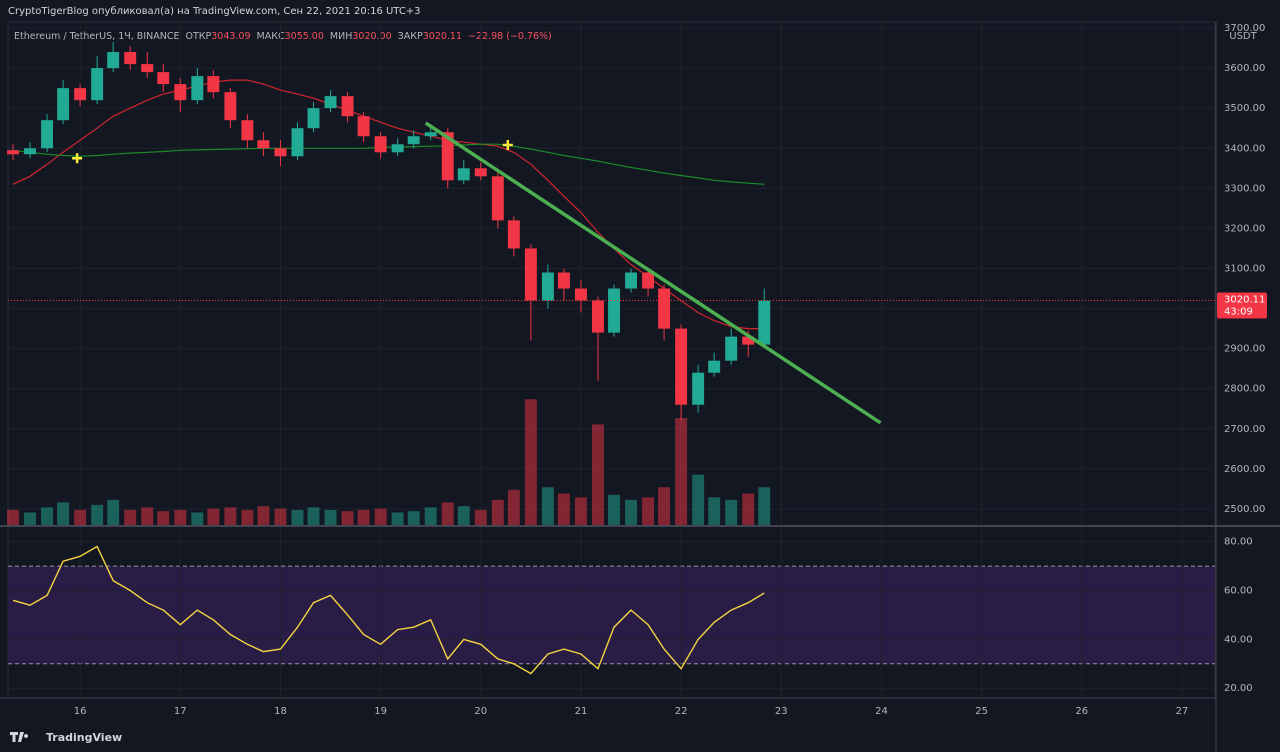 This screenshot has height=752, width=1280. What do you see at coordinates (1182, 711) in the screenshot?
I see `x-tick-label: 27` at bounding box center [1182, 711].